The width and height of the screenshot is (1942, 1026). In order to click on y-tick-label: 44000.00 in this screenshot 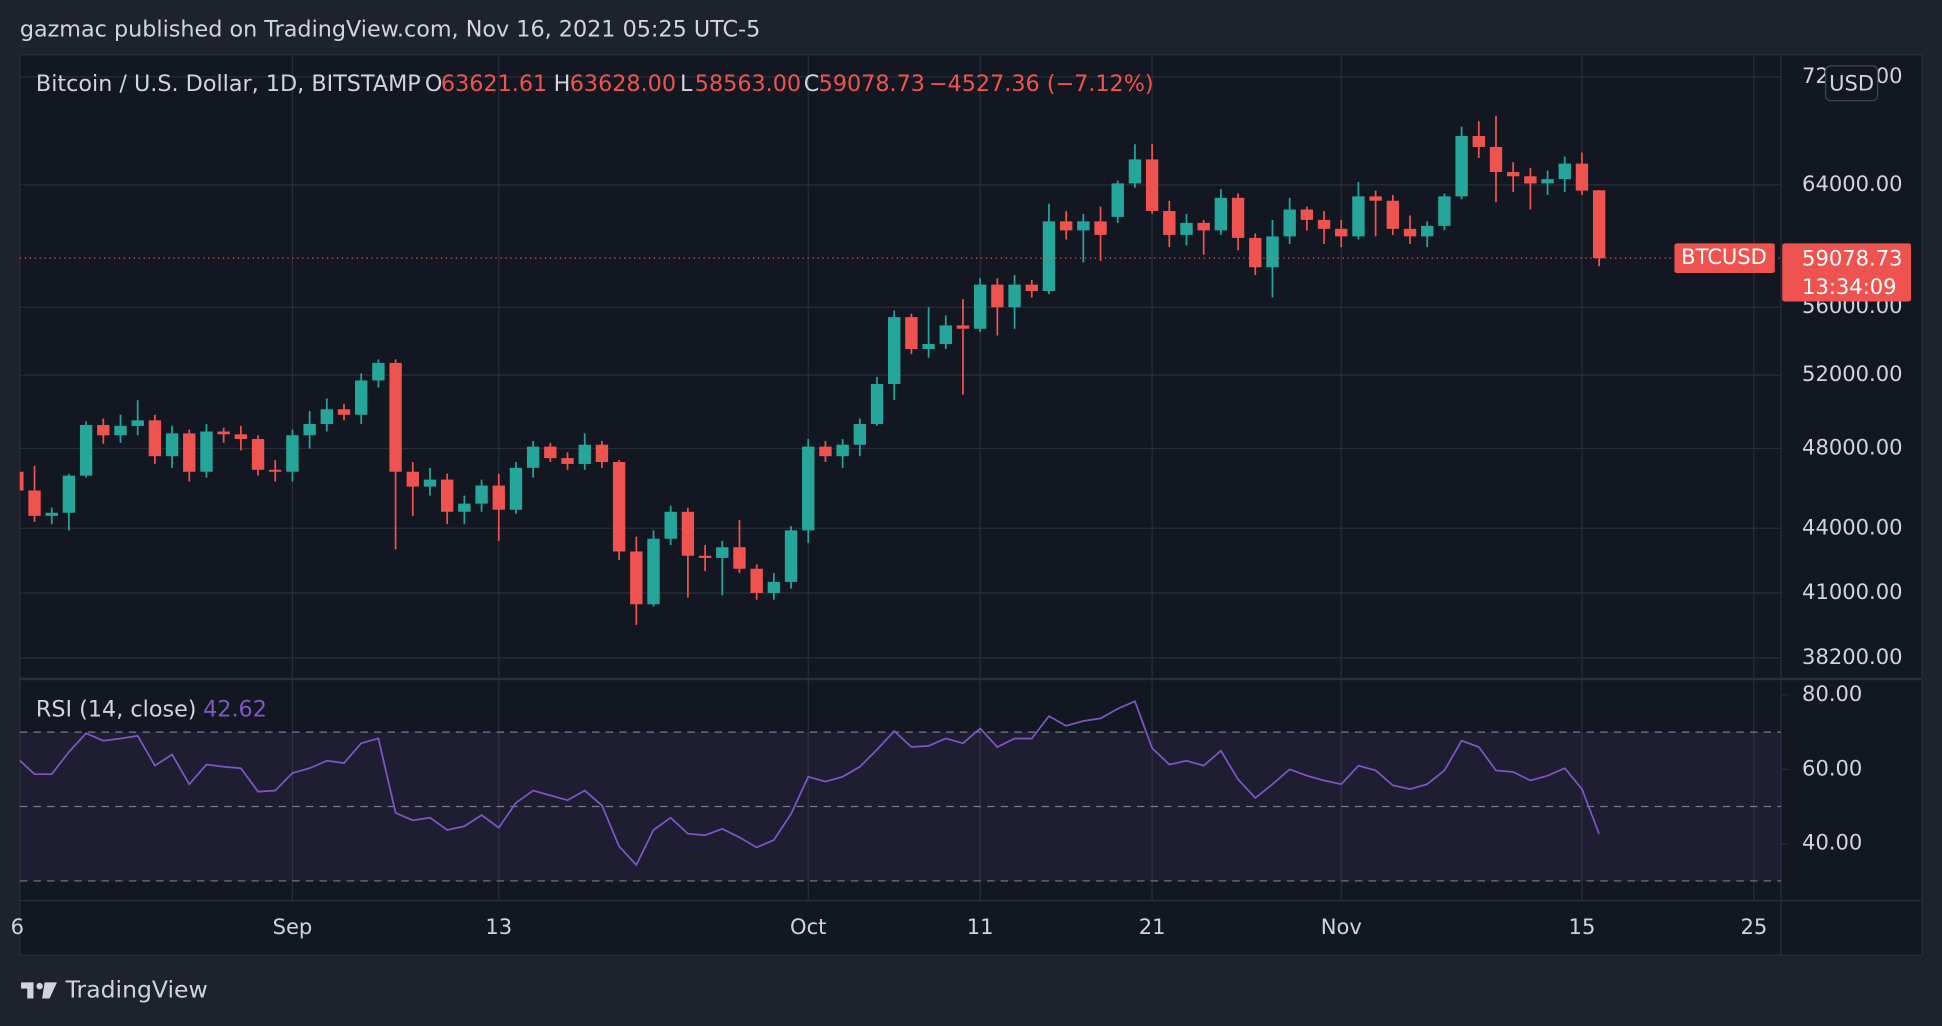, I will do `click(1852, 526)`.